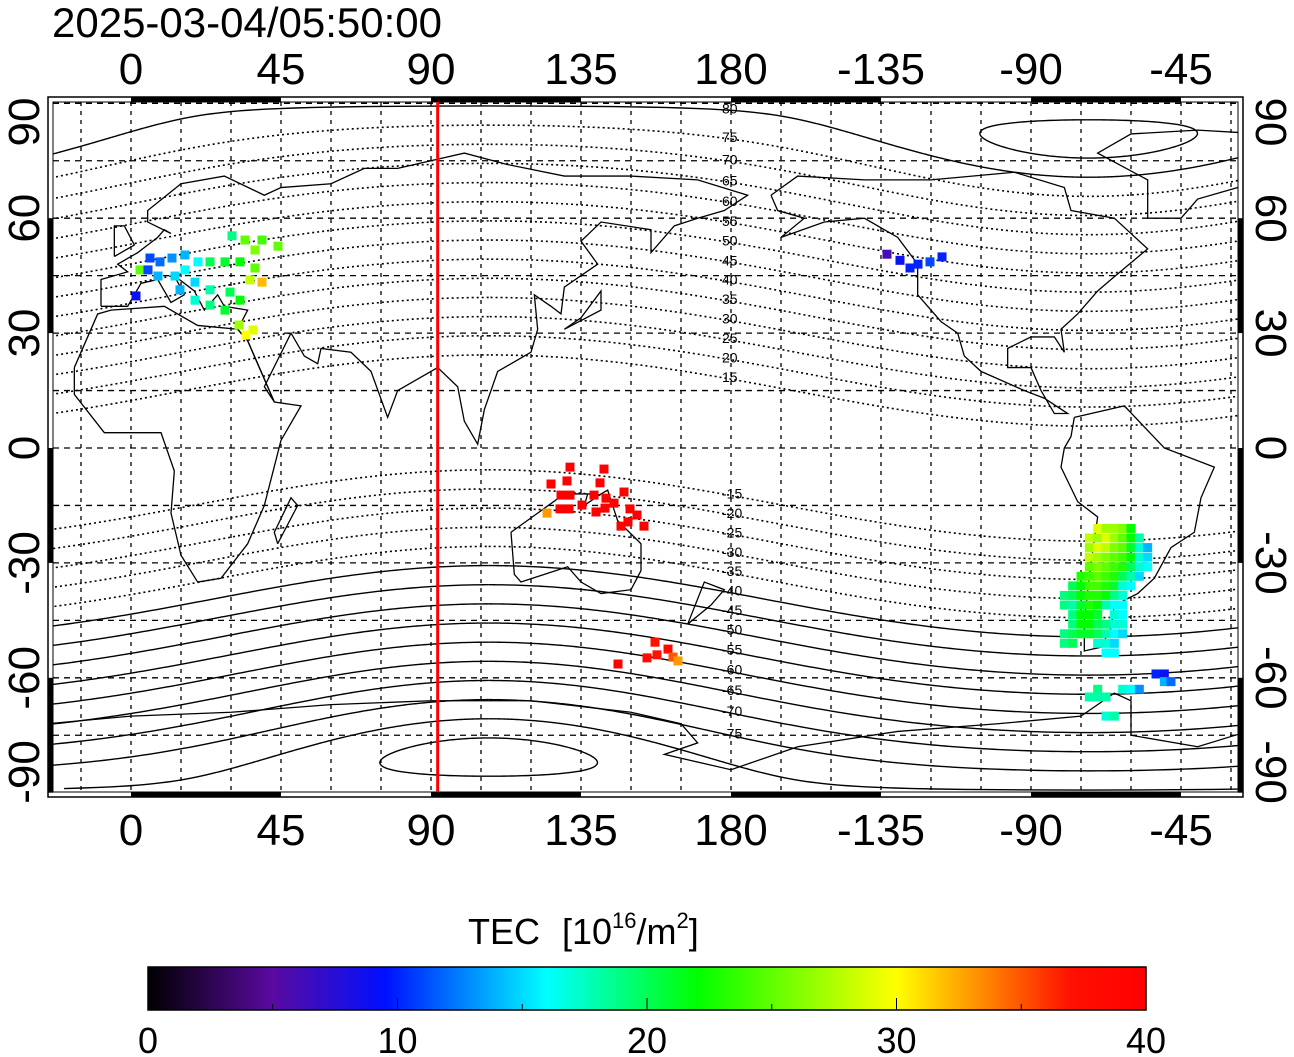  What do you see at coordinates (1270, 333) in the screenshot?
I see `right-lat-label: 30` at bounding box center [1270, 333].